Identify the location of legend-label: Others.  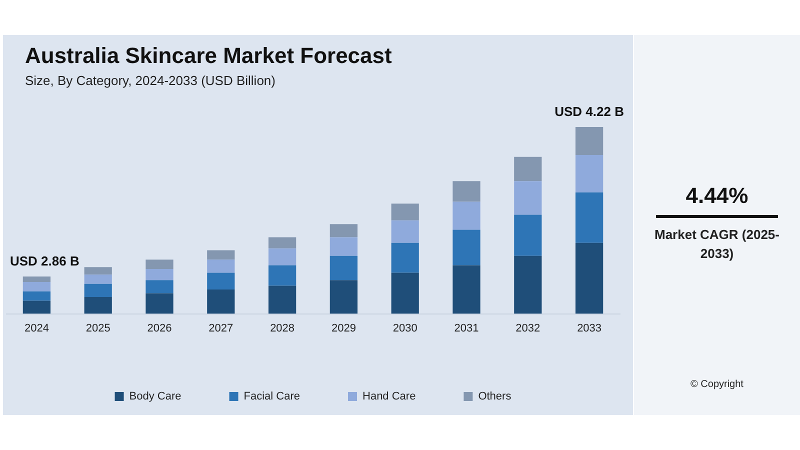
(495, 396).